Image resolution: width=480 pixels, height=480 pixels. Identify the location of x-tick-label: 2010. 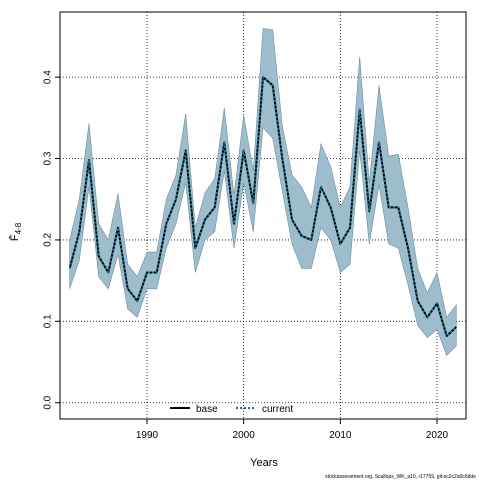
(340, 435).